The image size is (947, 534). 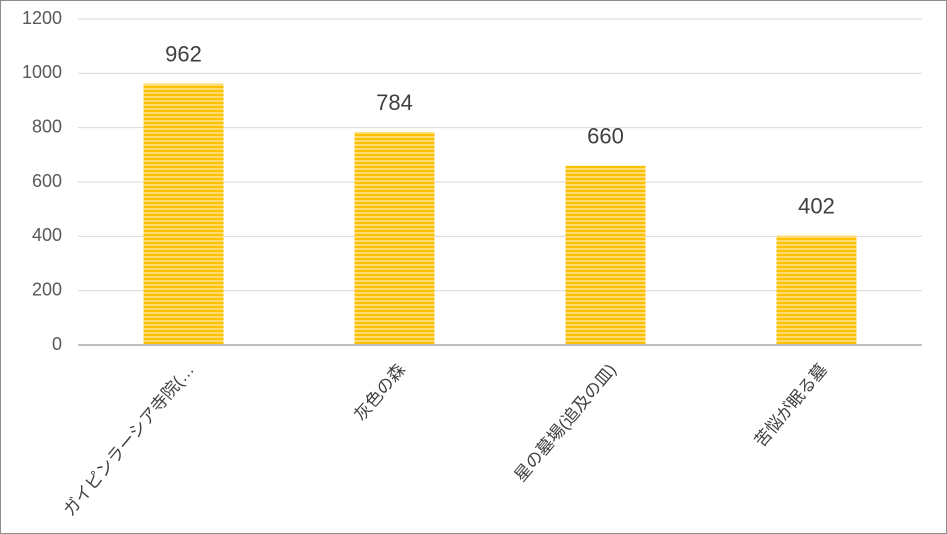 I want to click on y-tick-label: 800, so click(x=47, y=126).